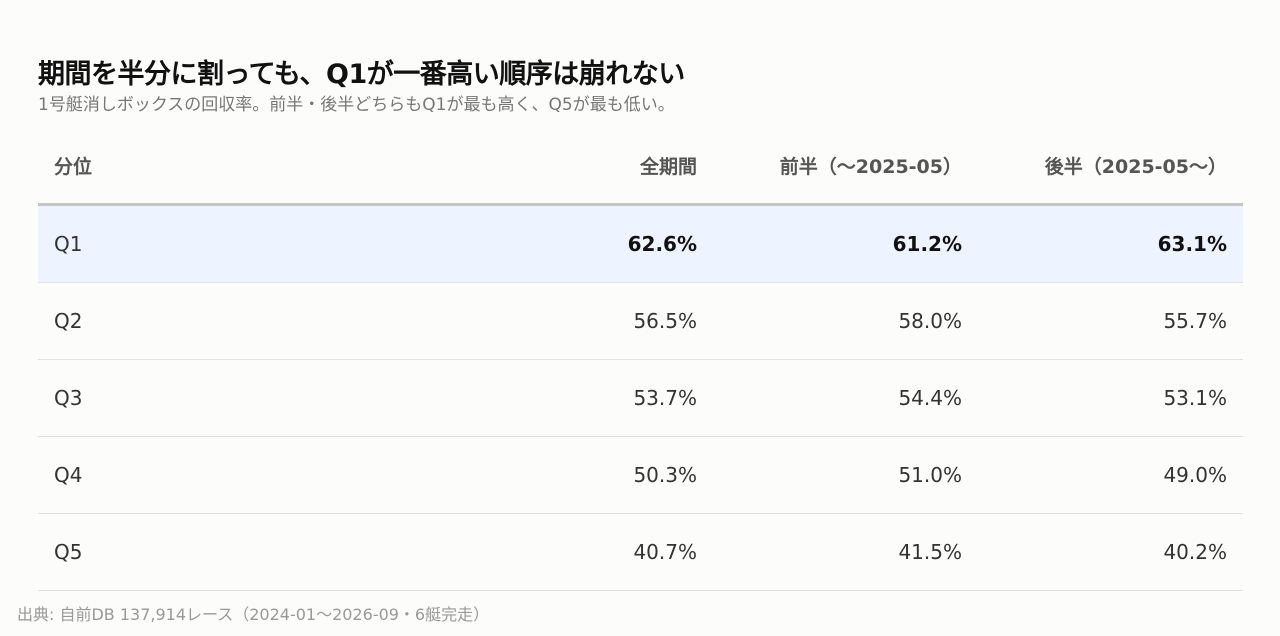 The image size is (1280, 636). What do you see at coordinates (665, 552) in the screenshot?
I see `value-cell: 40.7%` at bounding box center [665, 552].